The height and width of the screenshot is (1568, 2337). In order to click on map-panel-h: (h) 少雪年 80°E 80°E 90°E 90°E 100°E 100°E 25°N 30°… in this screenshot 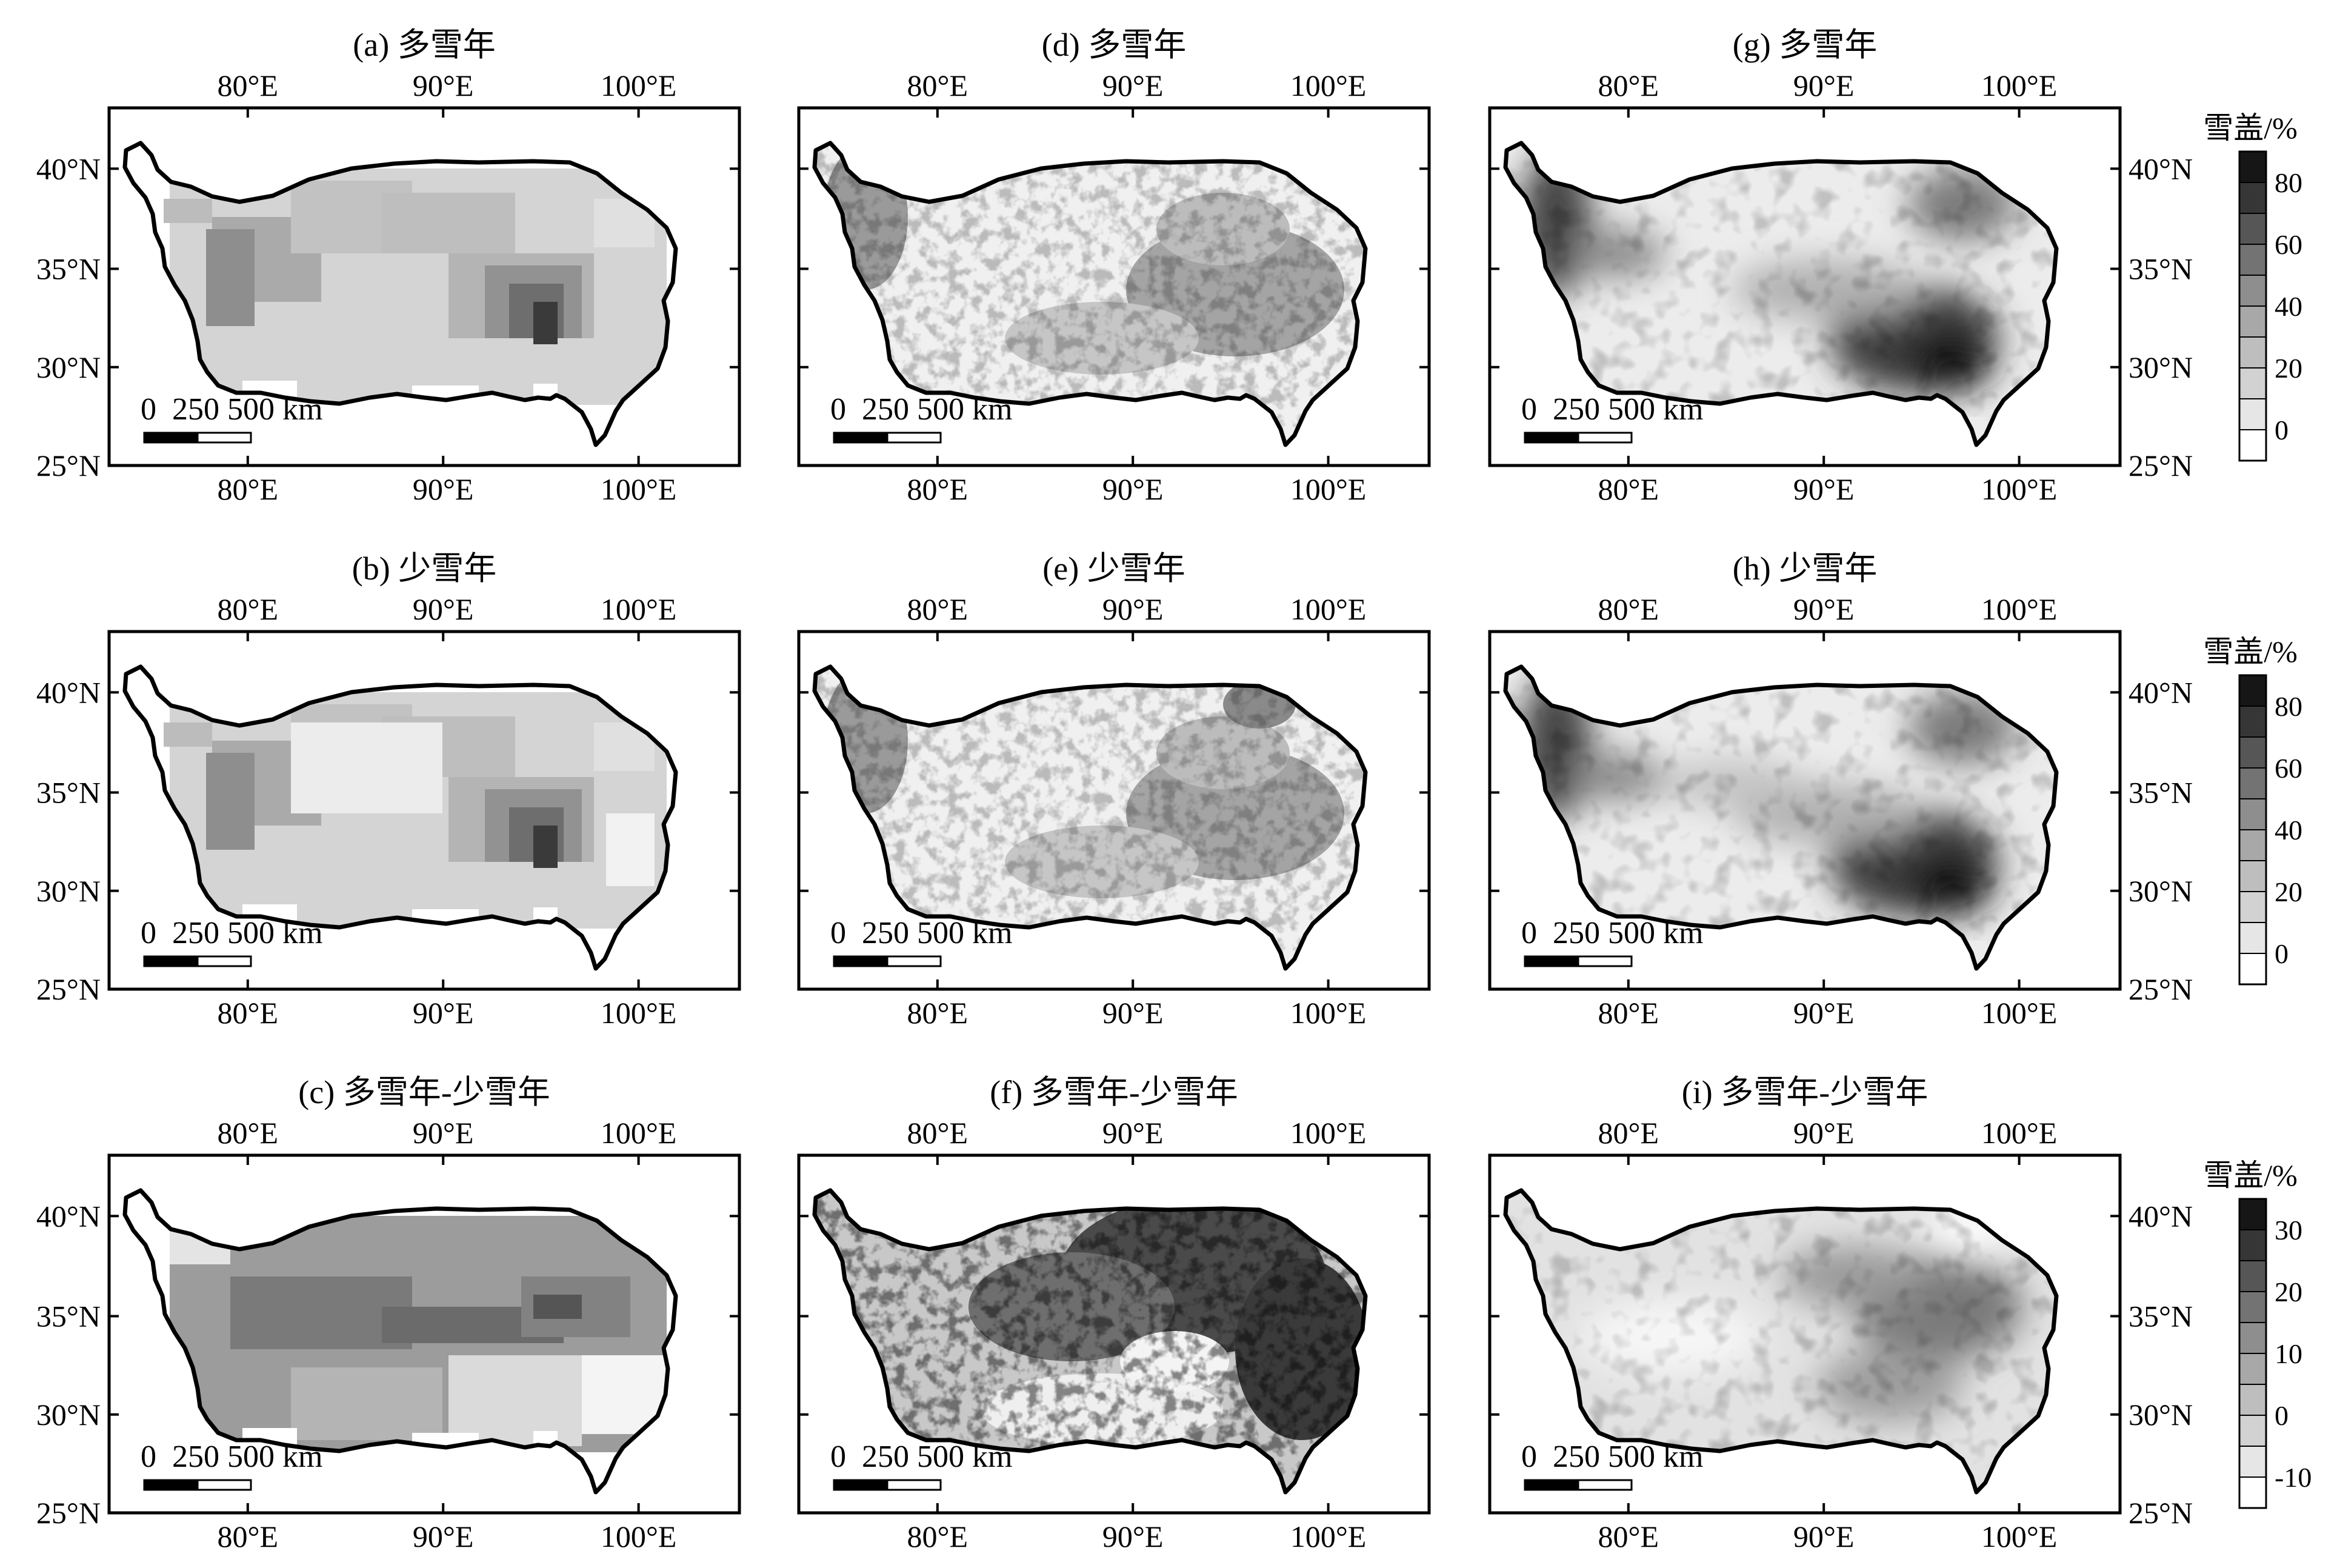, I will do `click(1840, 790)`.